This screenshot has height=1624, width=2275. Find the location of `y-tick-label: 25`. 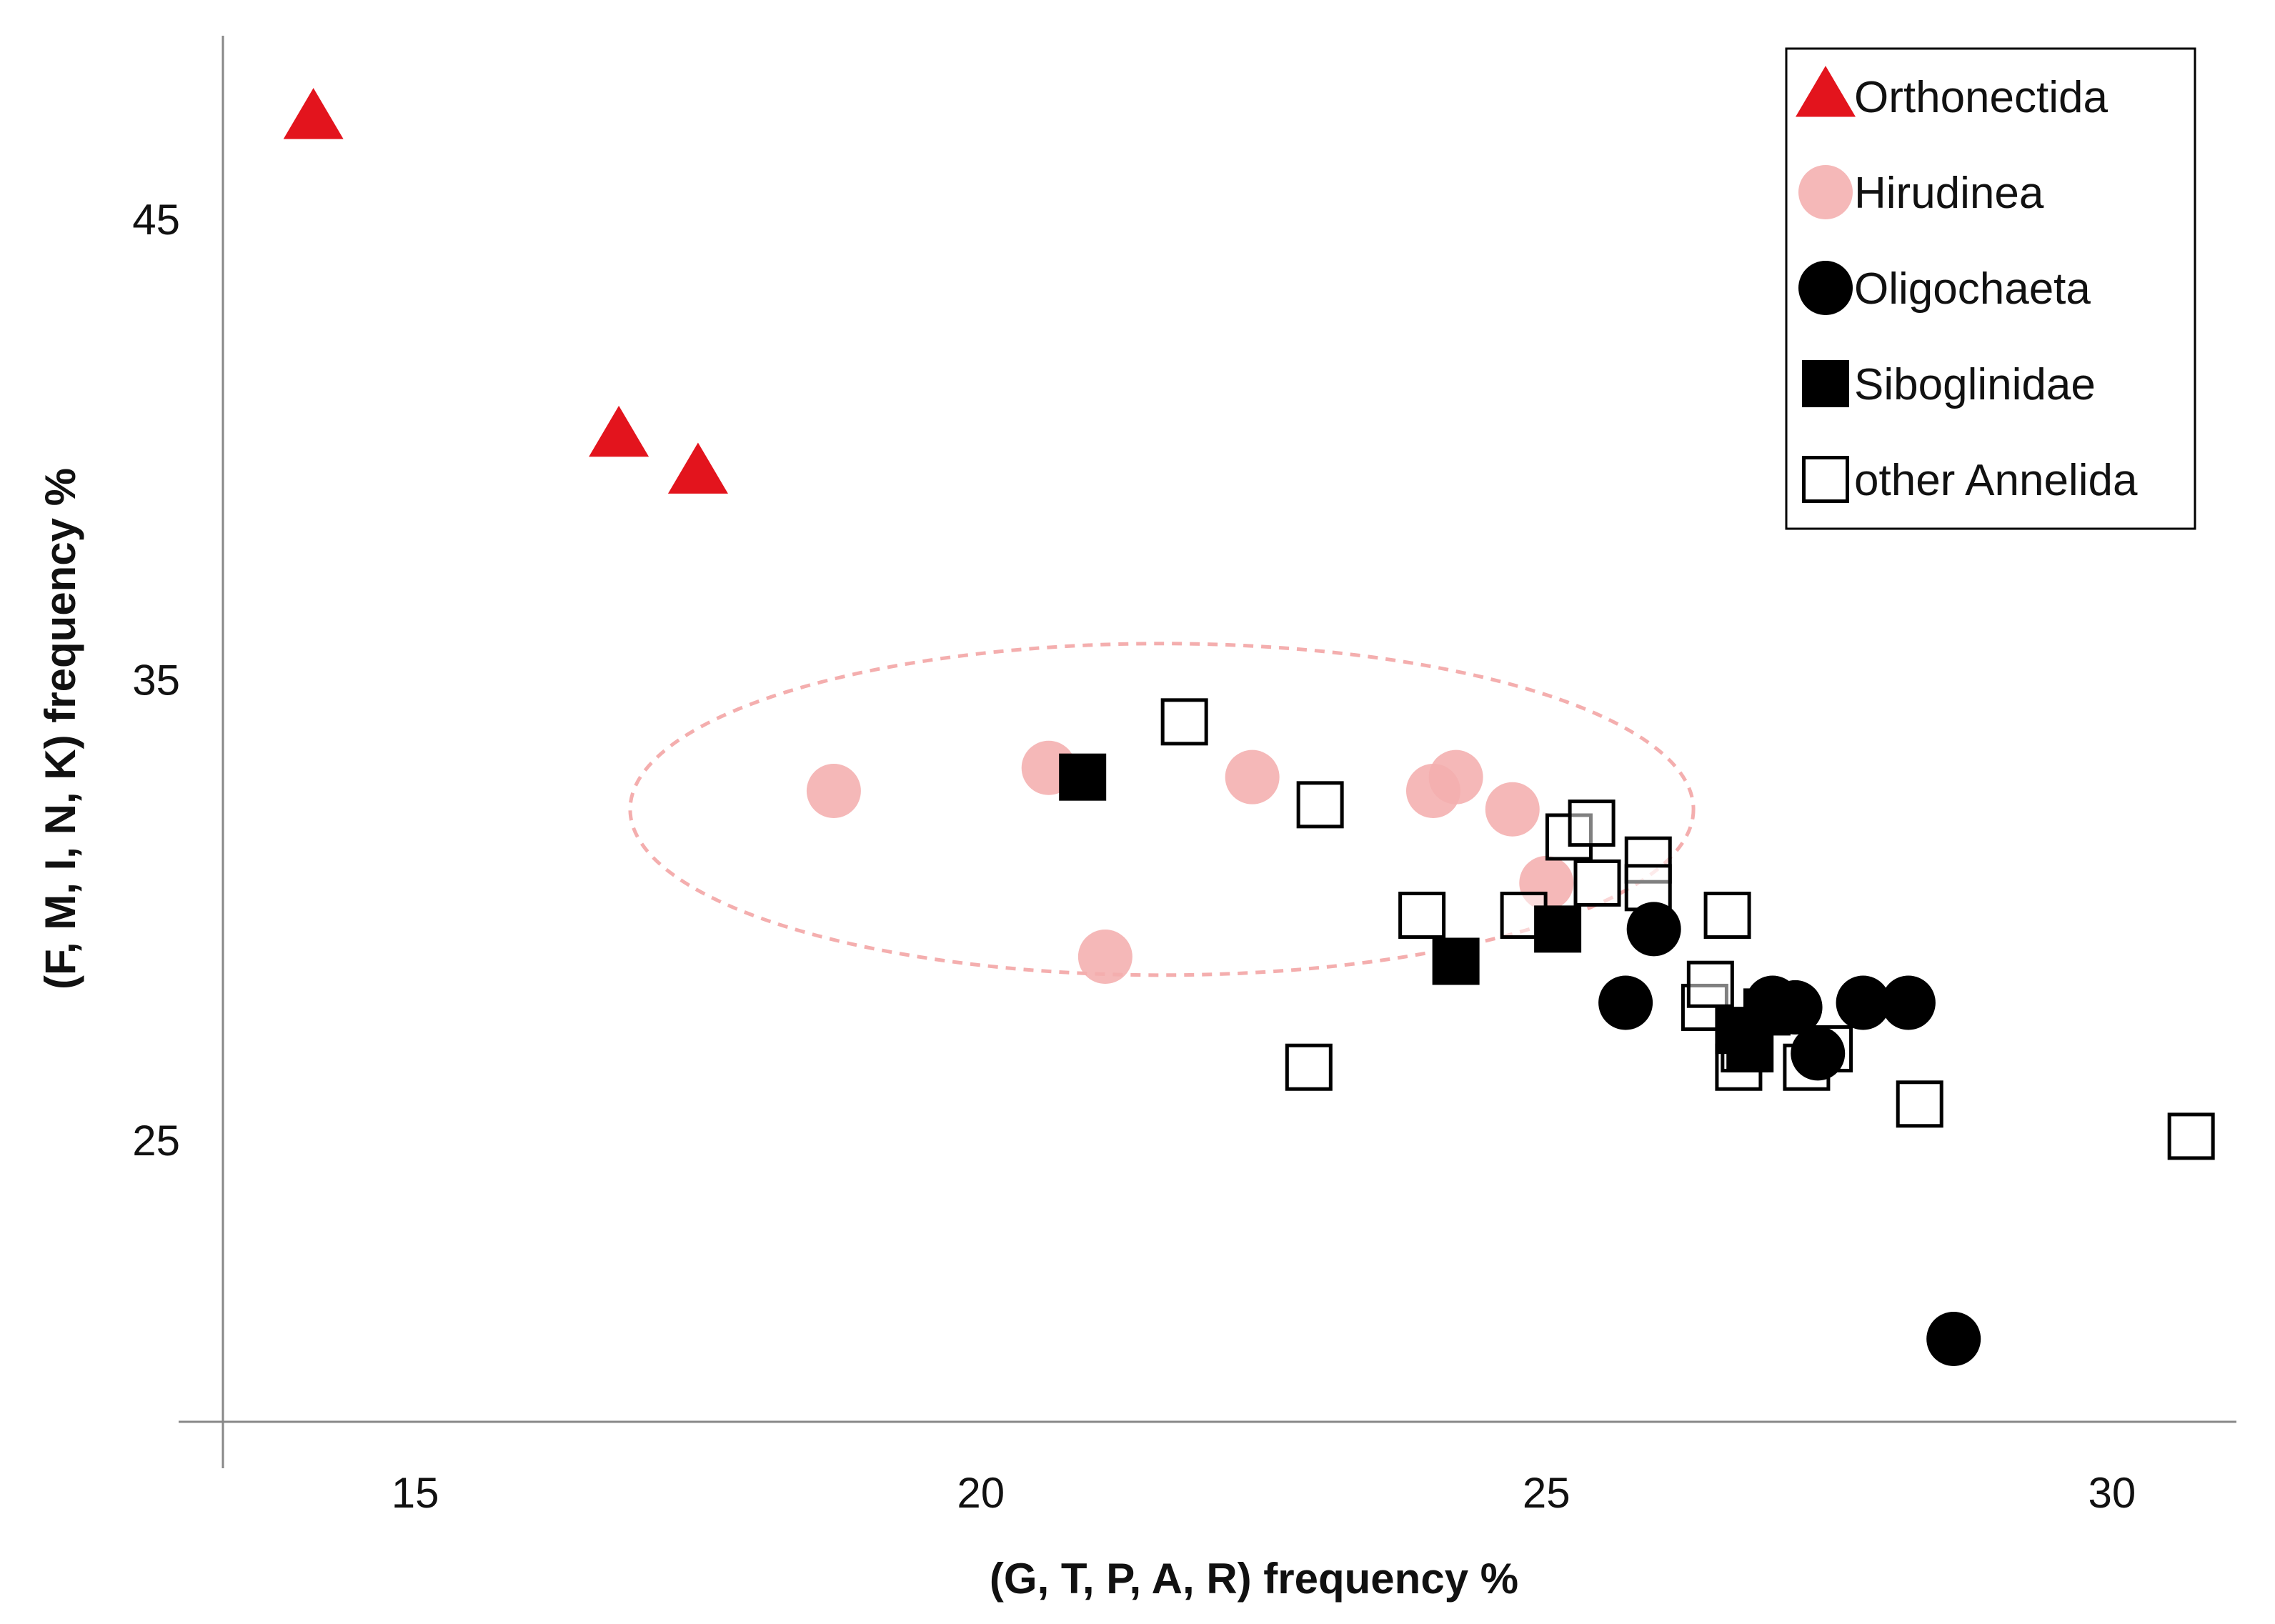

y-tick-label: 25 is located at coordinates (156, 1141).